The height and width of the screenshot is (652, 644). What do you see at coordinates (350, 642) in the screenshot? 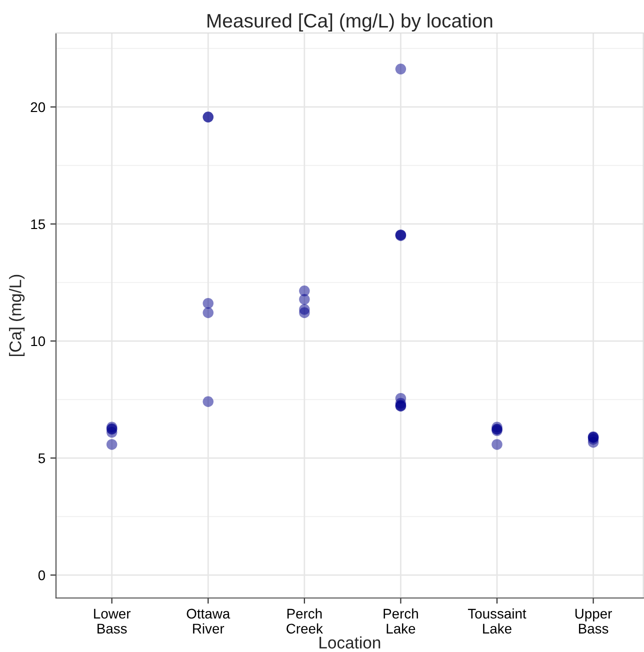
I see `x-axis-title: Location` at bounding box center [350, 642].